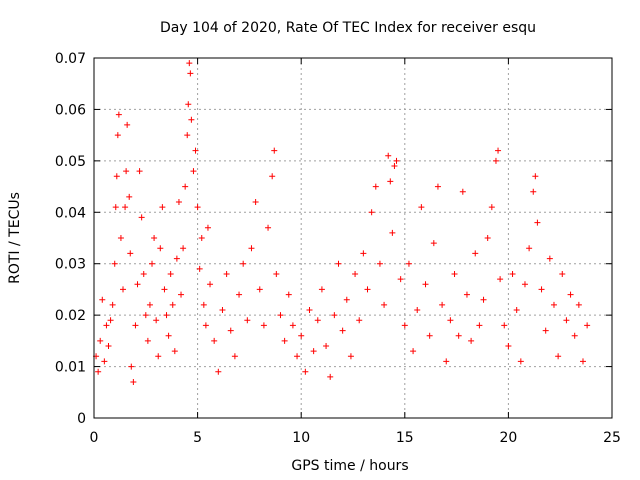 This screenshot has height=480, width=640. I want to click on y-tick-label: 0.07, so click(70, 59).